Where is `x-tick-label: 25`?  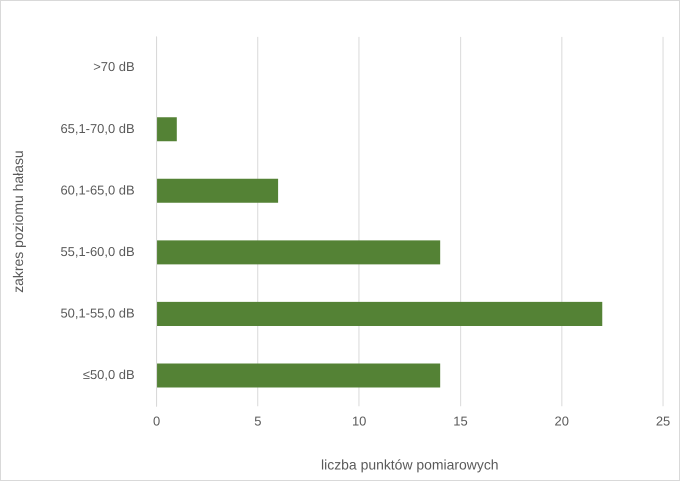
x-tick-label: 25 is located at coordinates (663, 421).